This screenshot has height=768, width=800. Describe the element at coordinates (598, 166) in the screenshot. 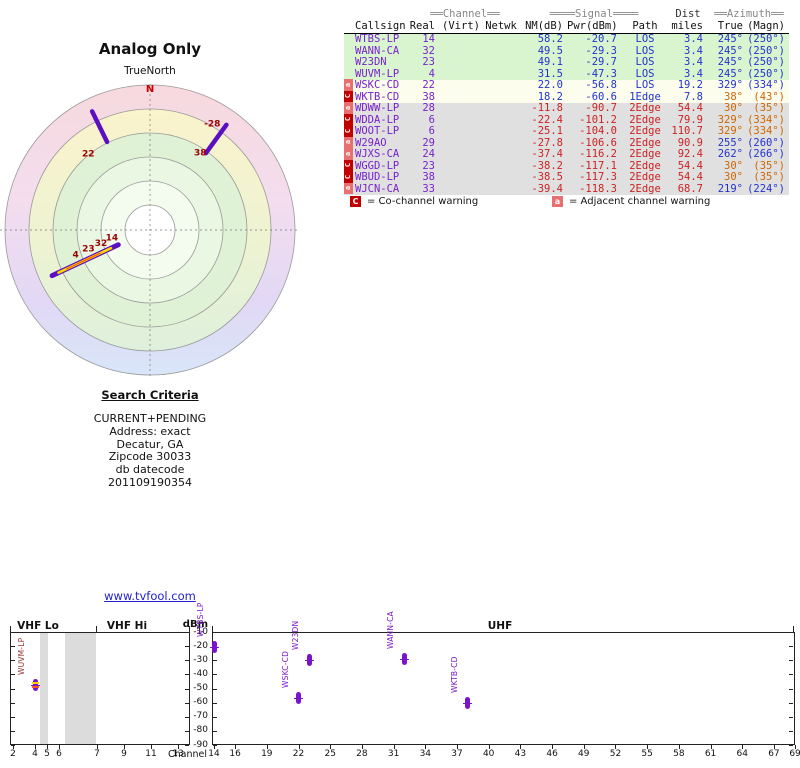

I see `cell-pwr-dbm: -117.1` at that location.